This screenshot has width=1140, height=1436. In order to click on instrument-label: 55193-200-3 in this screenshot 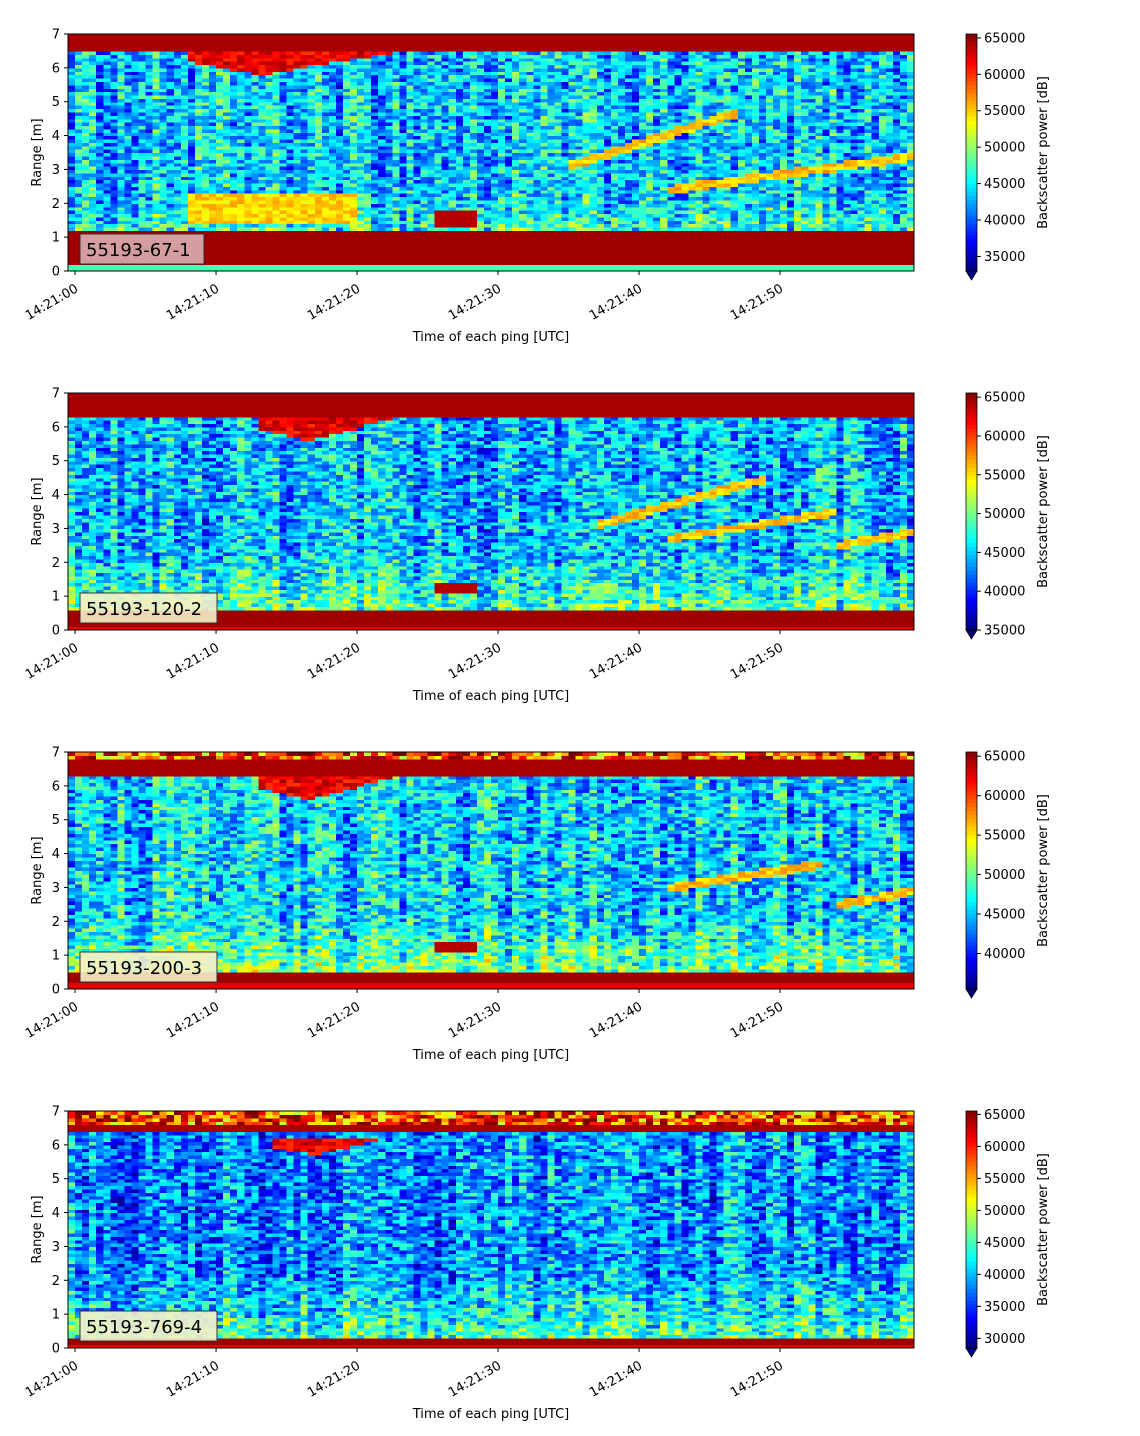, I will do `click(144, 968)`.